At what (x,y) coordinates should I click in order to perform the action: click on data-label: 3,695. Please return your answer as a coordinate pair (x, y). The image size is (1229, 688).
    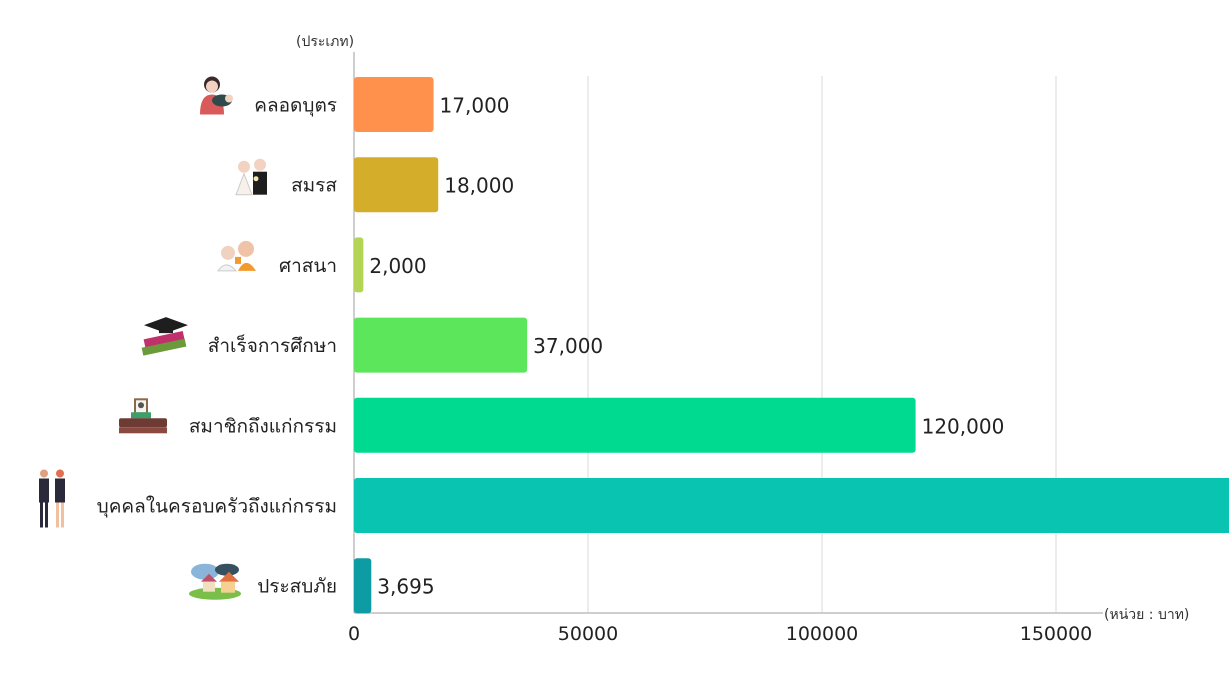
    Looking at the image, I should click on (405, 587).